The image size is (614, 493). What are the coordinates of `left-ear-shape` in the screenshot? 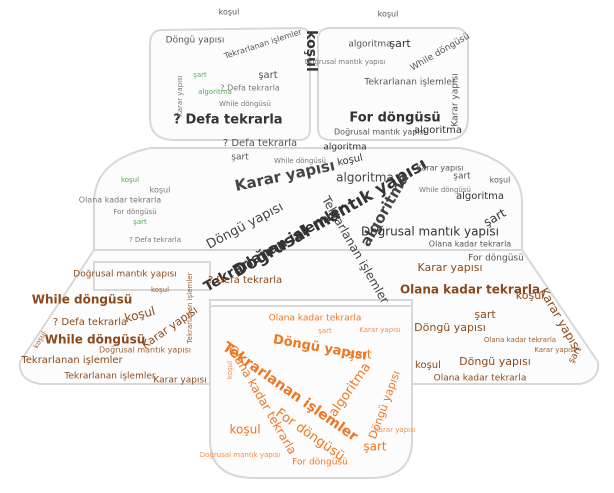 It's located at (230, 83).